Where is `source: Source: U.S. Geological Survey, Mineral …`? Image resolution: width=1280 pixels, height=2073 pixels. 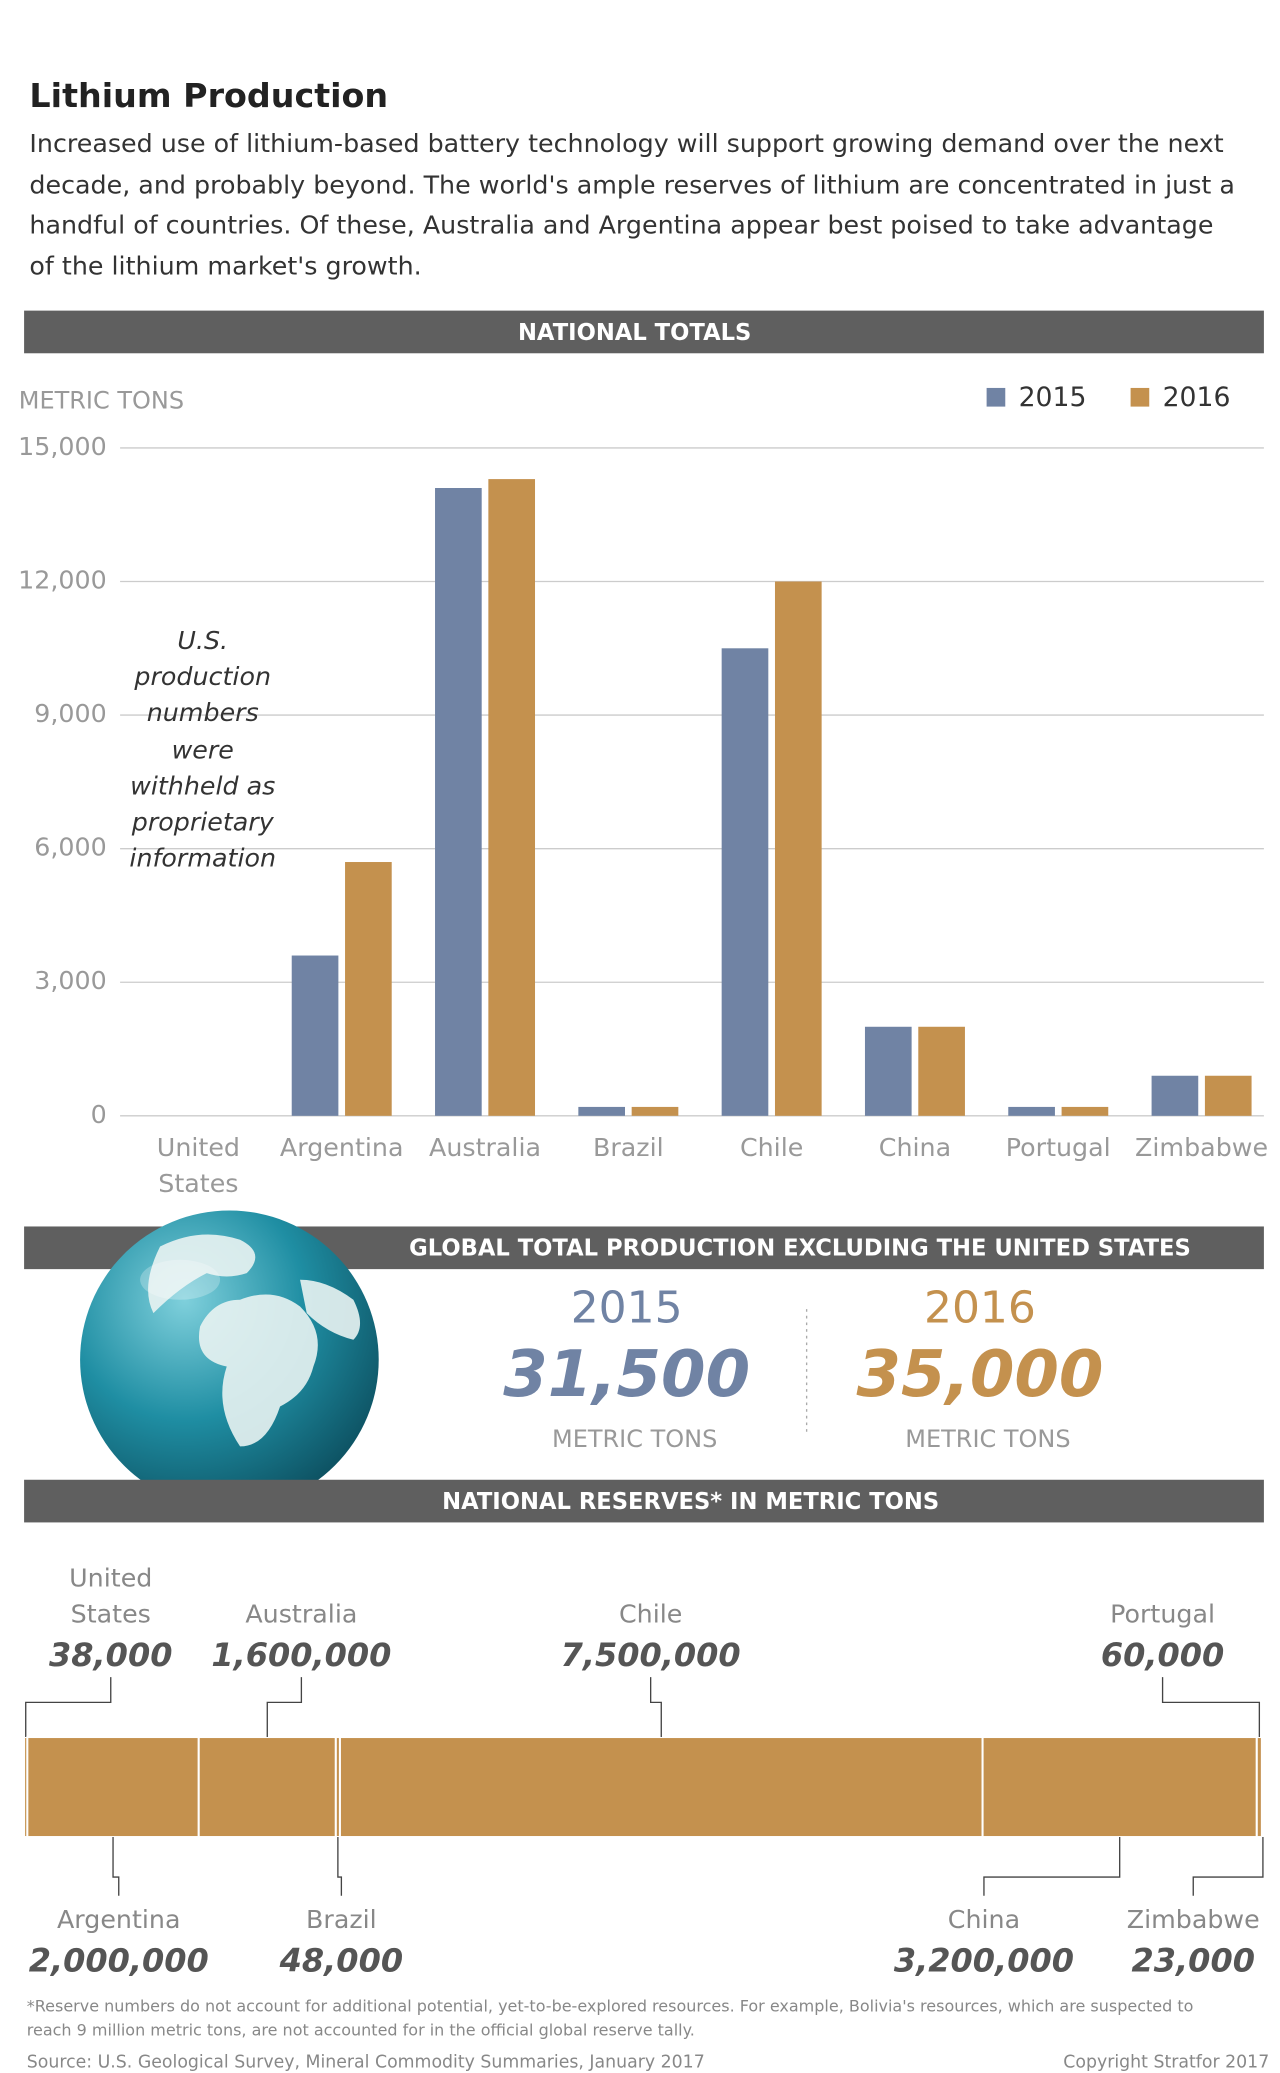 source: Source: U.S. Geological Survey, Mineral … is located at coordinates (366, 2062).